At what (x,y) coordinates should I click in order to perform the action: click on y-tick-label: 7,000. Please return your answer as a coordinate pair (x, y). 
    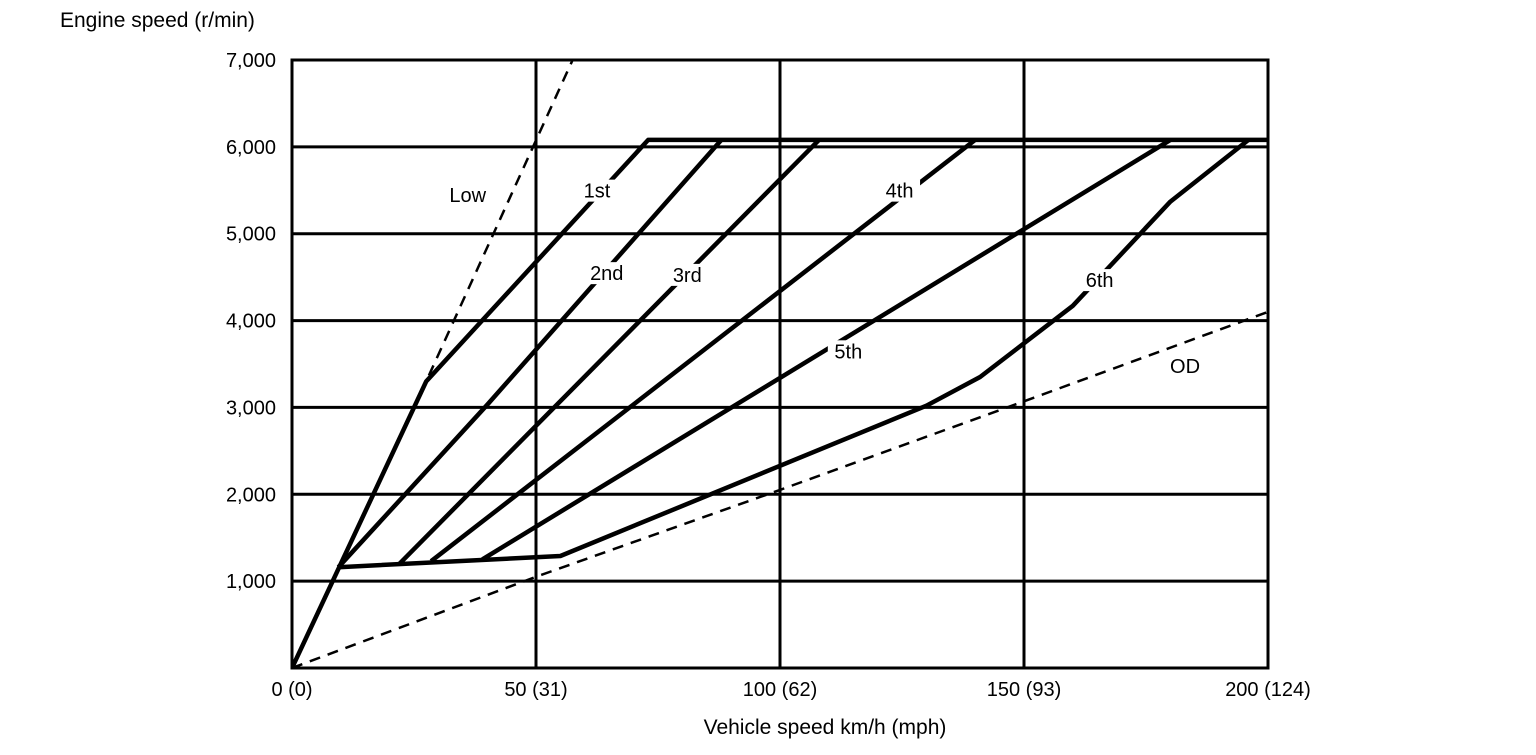
    Looking at the image, I should click on (251, 61).